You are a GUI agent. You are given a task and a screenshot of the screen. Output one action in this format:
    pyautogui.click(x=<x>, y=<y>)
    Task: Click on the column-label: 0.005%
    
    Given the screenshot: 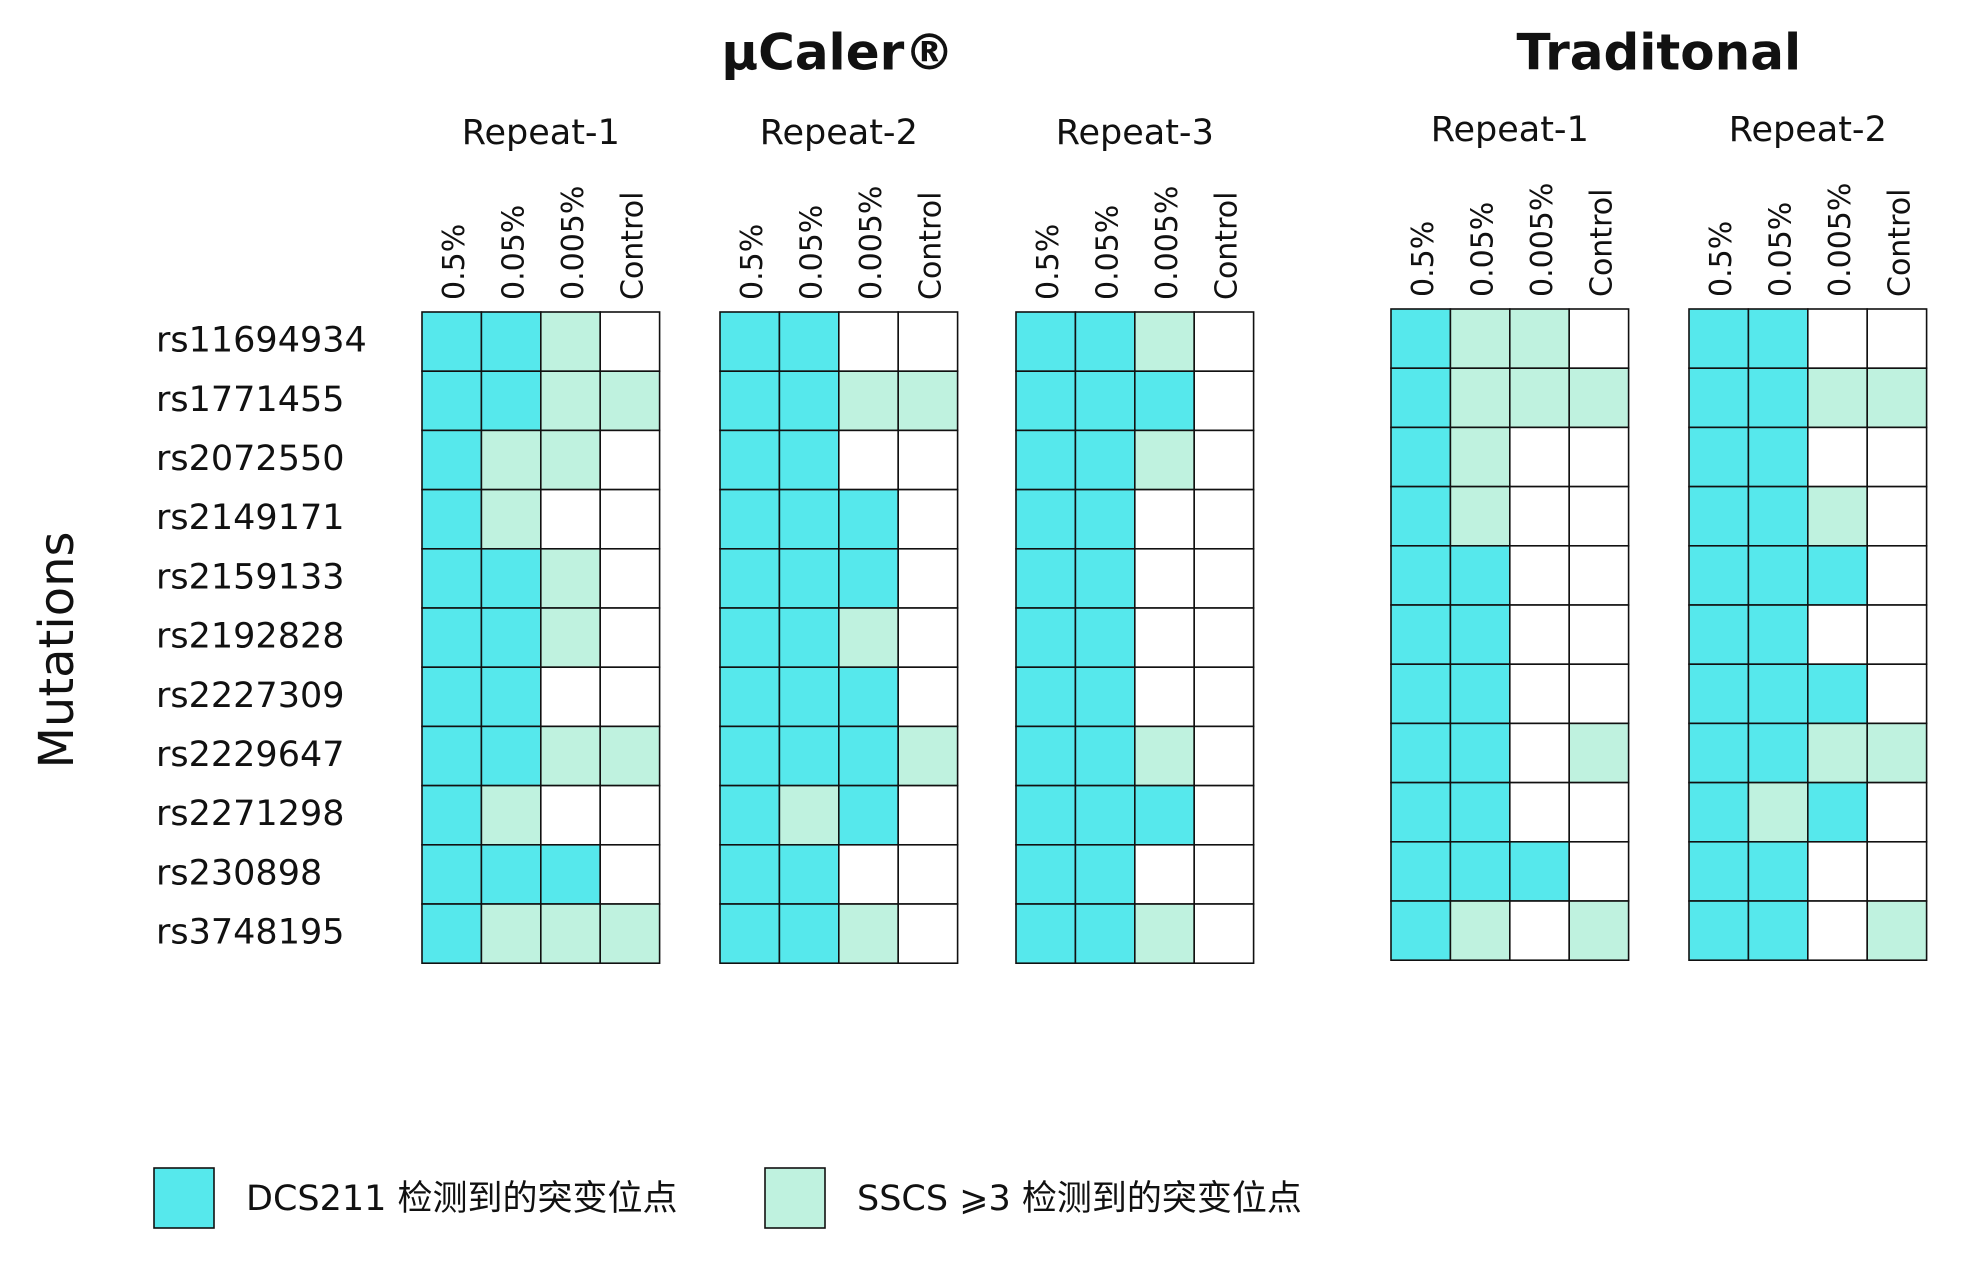 What is the action you would take?
    pyautogui.click(x=871, y=243)
    